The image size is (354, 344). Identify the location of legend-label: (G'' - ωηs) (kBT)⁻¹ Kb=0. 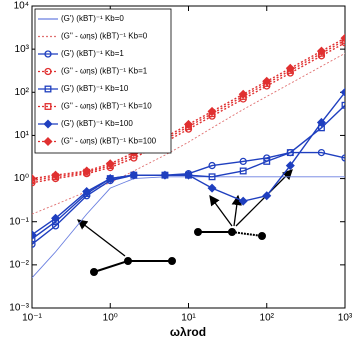
(104, 36).